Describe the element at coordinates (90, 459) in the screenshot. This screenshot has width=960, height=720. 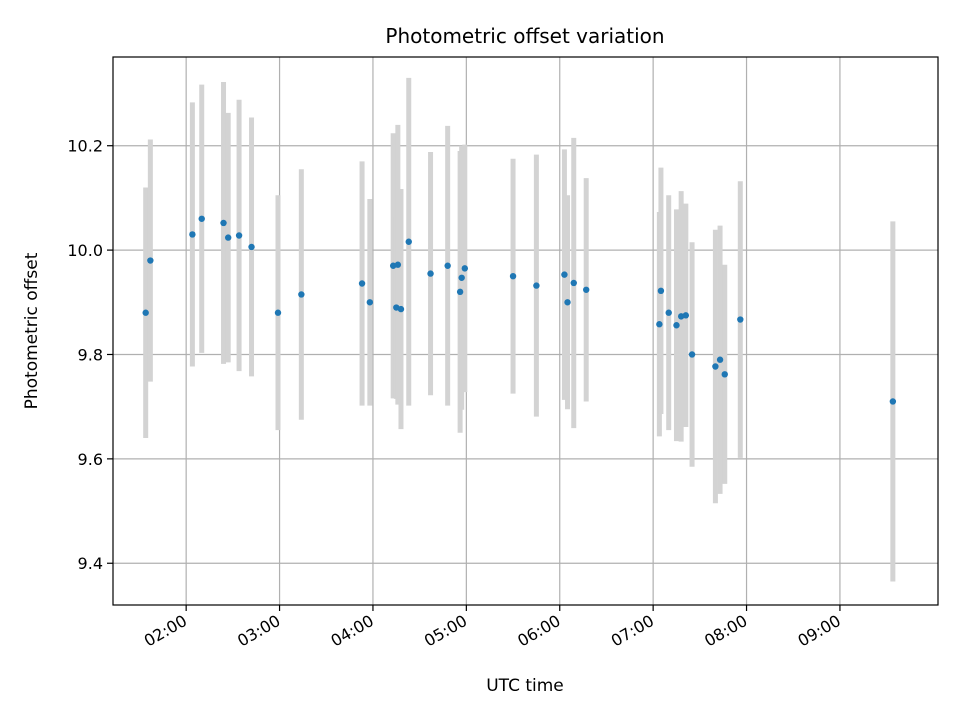
I see `y-tick-label: 9.6` at that location.